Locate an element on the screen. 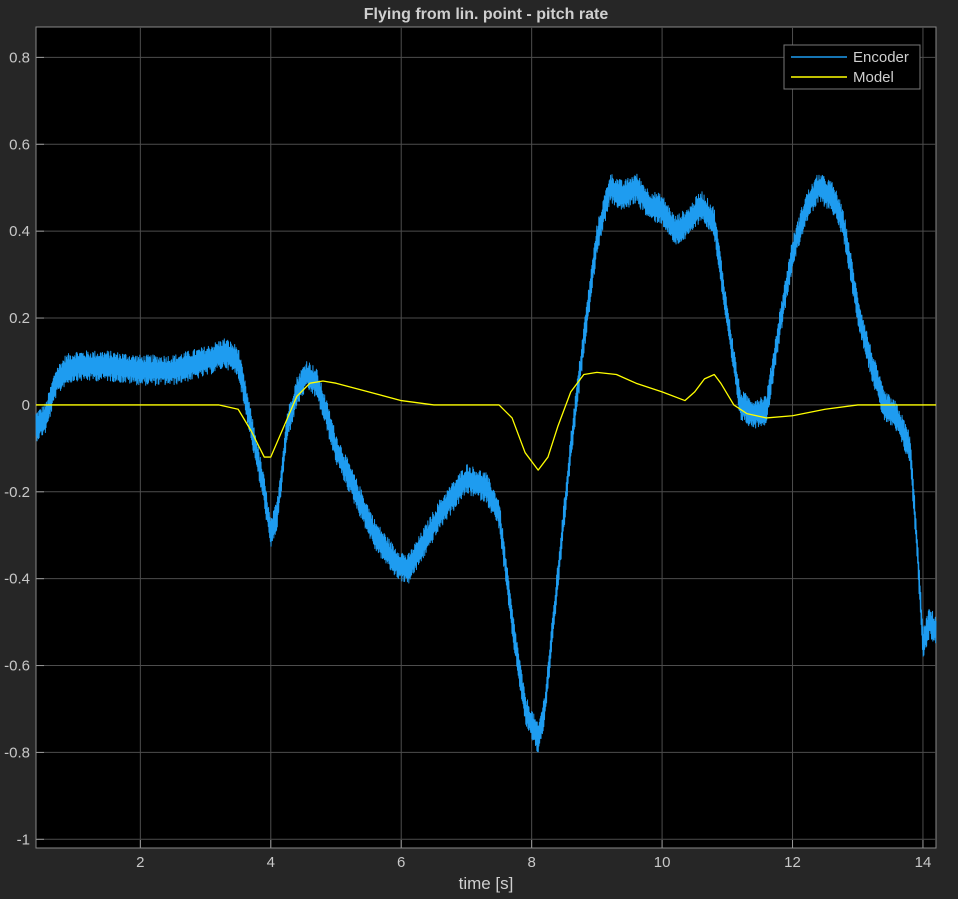  y-tick-label: -0.4 is located at coordinates (17, 579).